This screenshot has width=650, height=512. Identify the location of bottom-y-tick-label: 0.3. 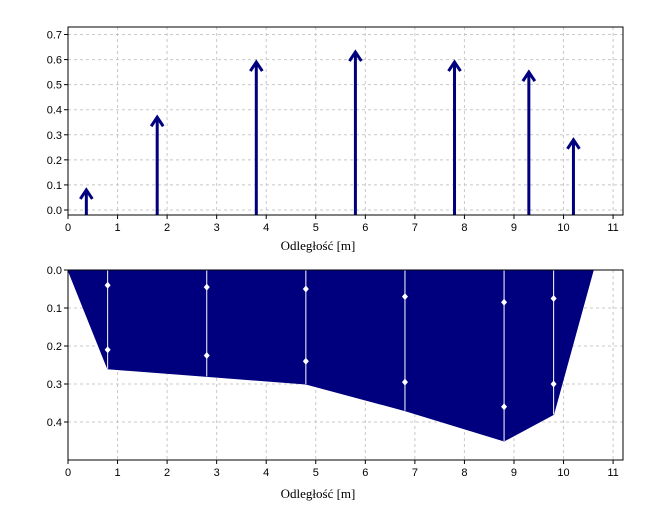
(54, 385).